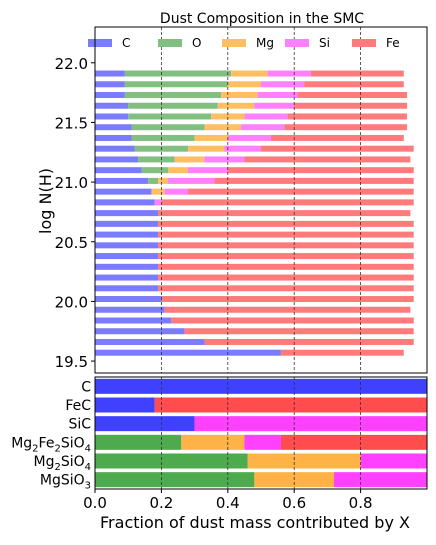 Image resolution: width=436 pixels, height=545 pixels. What do you see at coordinates (145, 424) in the screenshot?
I see `species-bar-sic-c` at bounding box center [145, 424].